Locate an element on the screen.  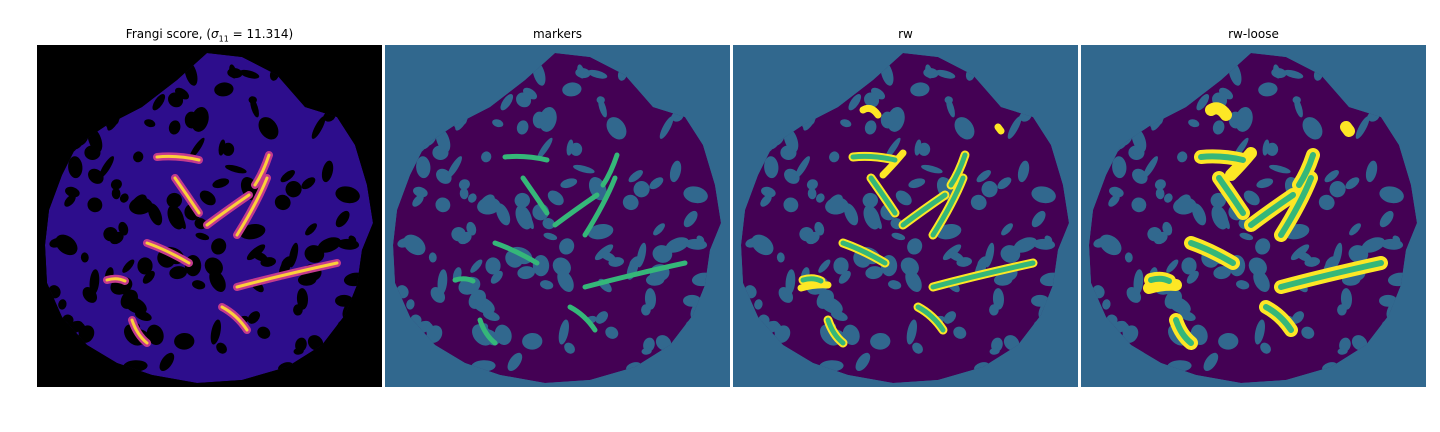
rw-loose-panel-title: rw-loose is located at coordinates (1253, 34).